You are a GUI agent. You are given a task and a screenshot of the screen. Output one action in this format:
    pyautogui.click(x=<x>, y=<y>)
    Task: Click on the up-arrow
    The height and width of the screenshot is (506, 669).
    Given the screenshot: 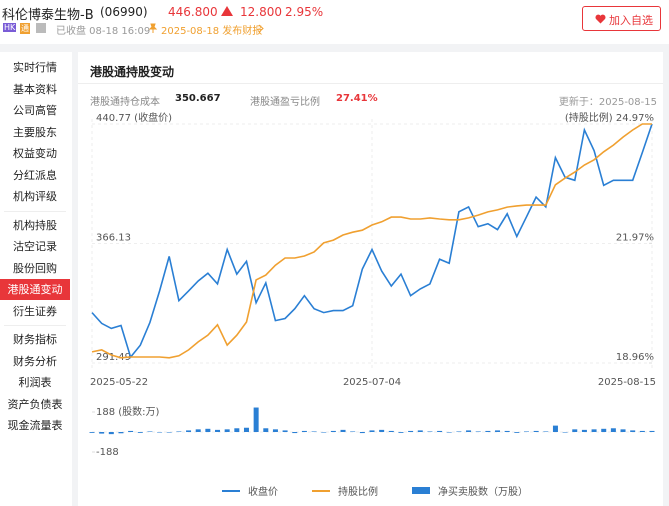 What is the action you would take?
    pyautogui.click(x=227, y=11)
    